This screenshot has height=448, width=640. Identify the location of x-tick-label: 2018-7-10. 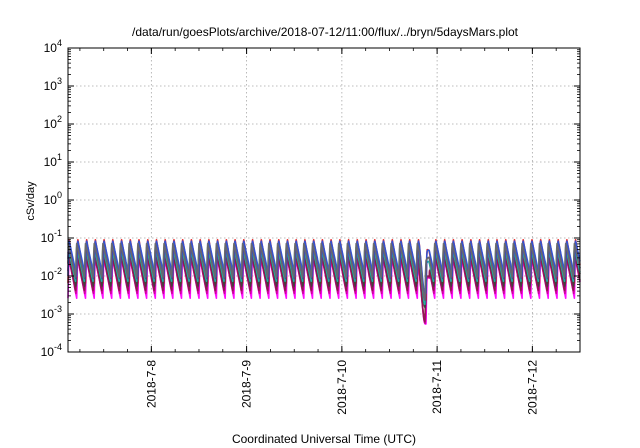
(342, 387).